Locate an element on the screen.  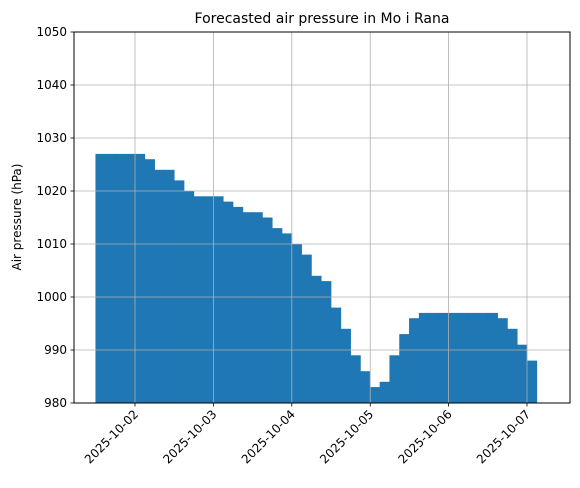
y-axis-label: Air pressure (hPa) is located at coordinates (17, 217).